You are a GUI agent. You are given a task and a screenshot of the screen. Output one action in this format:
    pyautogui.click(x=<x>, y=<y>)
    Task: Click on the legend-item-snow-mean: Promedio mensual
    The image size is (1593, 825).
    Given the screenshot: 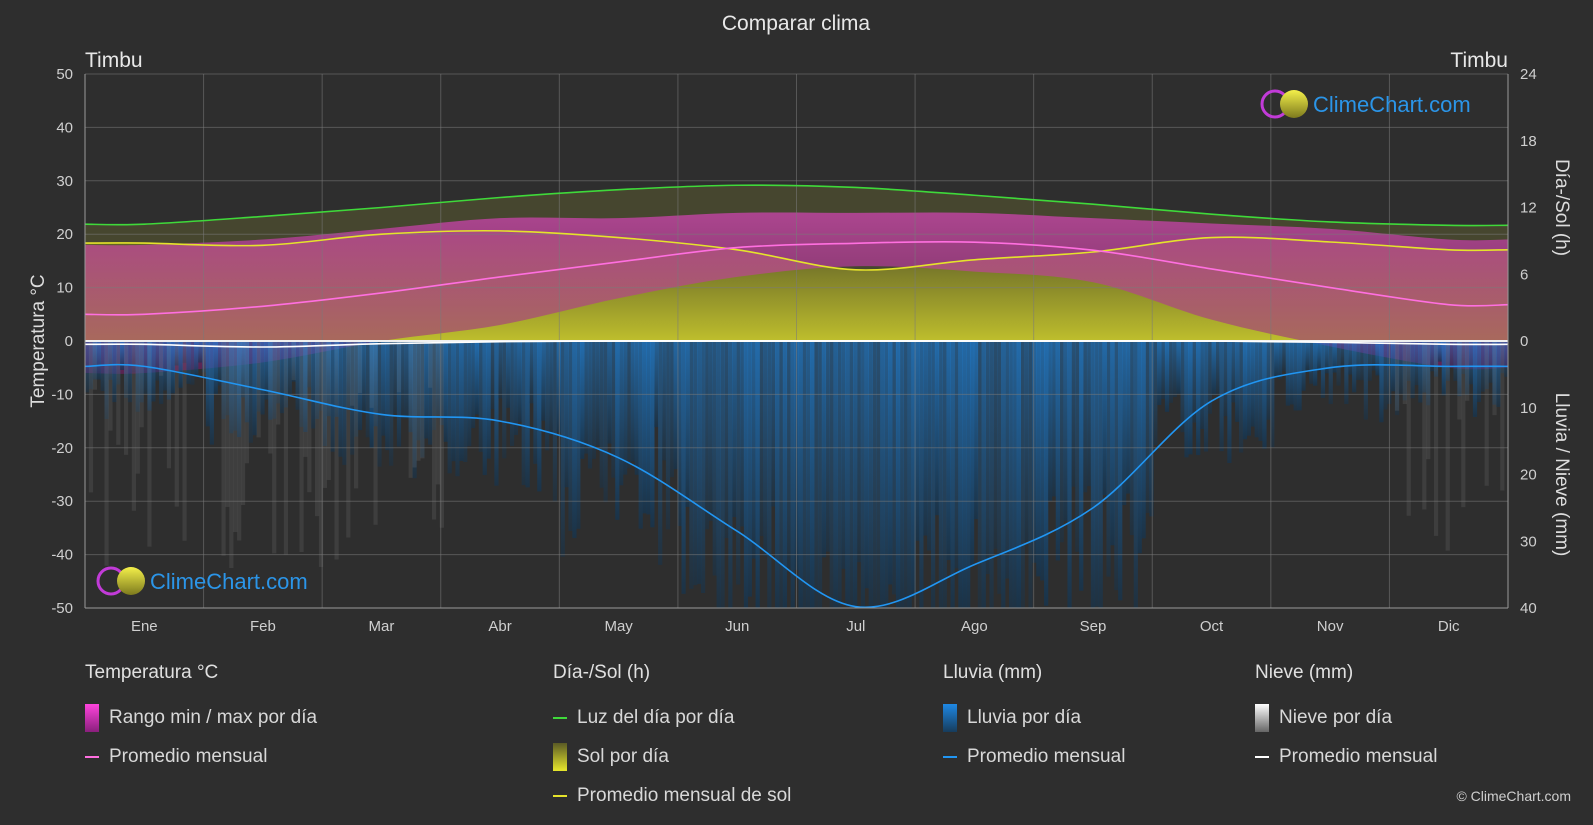 What is the action you would take?
    pyautogui.click(x=1346, y=756)
    